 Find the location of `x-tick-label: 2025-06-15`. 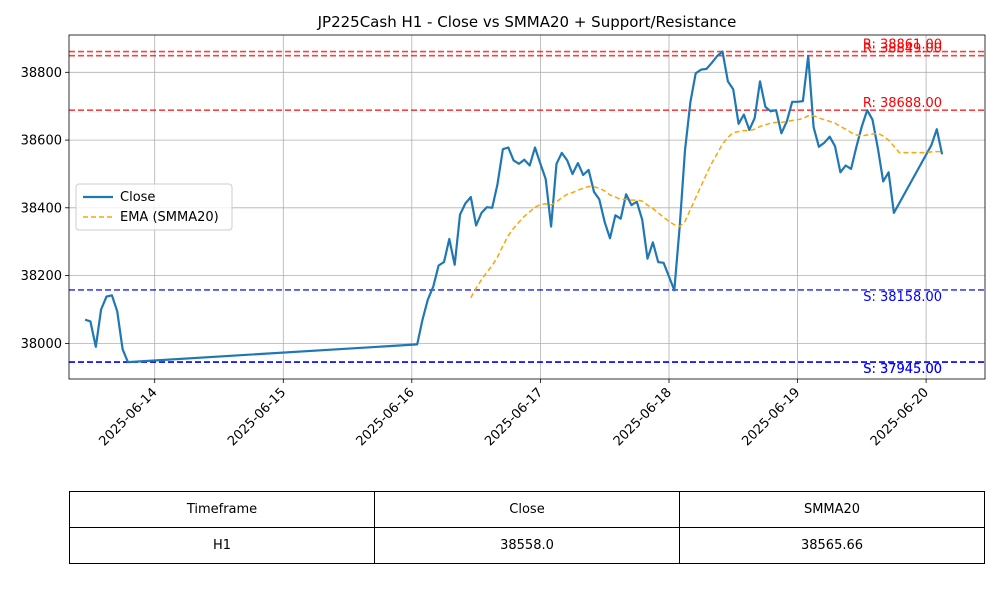

x-tick-label: 2025-06-15 is located at coordinates (257, 417).